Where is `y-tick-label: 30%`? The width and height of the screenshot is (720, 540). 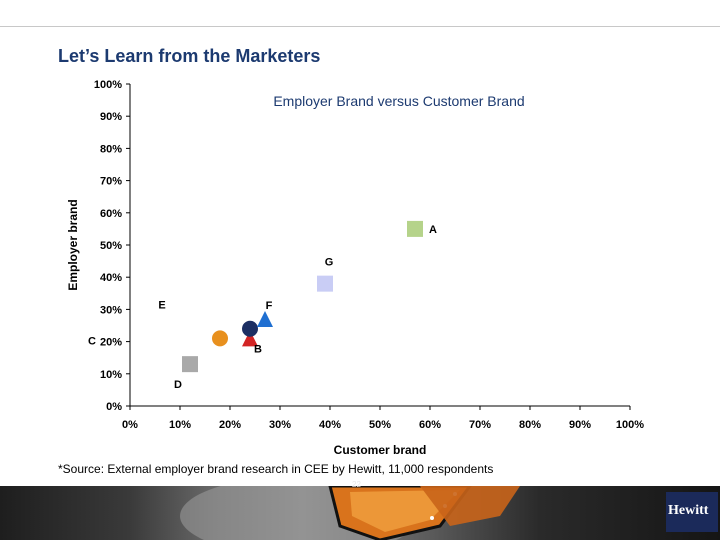
y-tick-label: 30% is located at coordinates (111, 310).